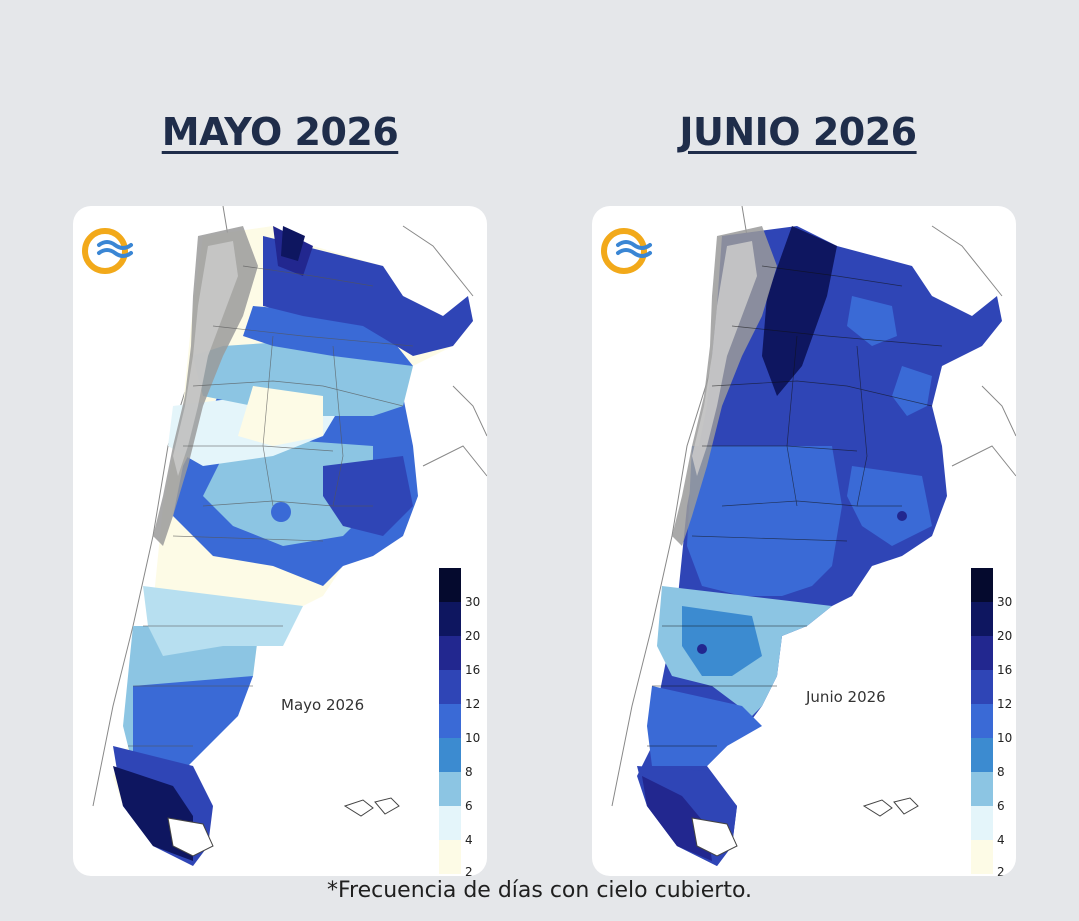  What do you see at coordinates (323, 705) in the screenshot?
I see `map-label: Mayo 2026` at bounding box center [323, 705].